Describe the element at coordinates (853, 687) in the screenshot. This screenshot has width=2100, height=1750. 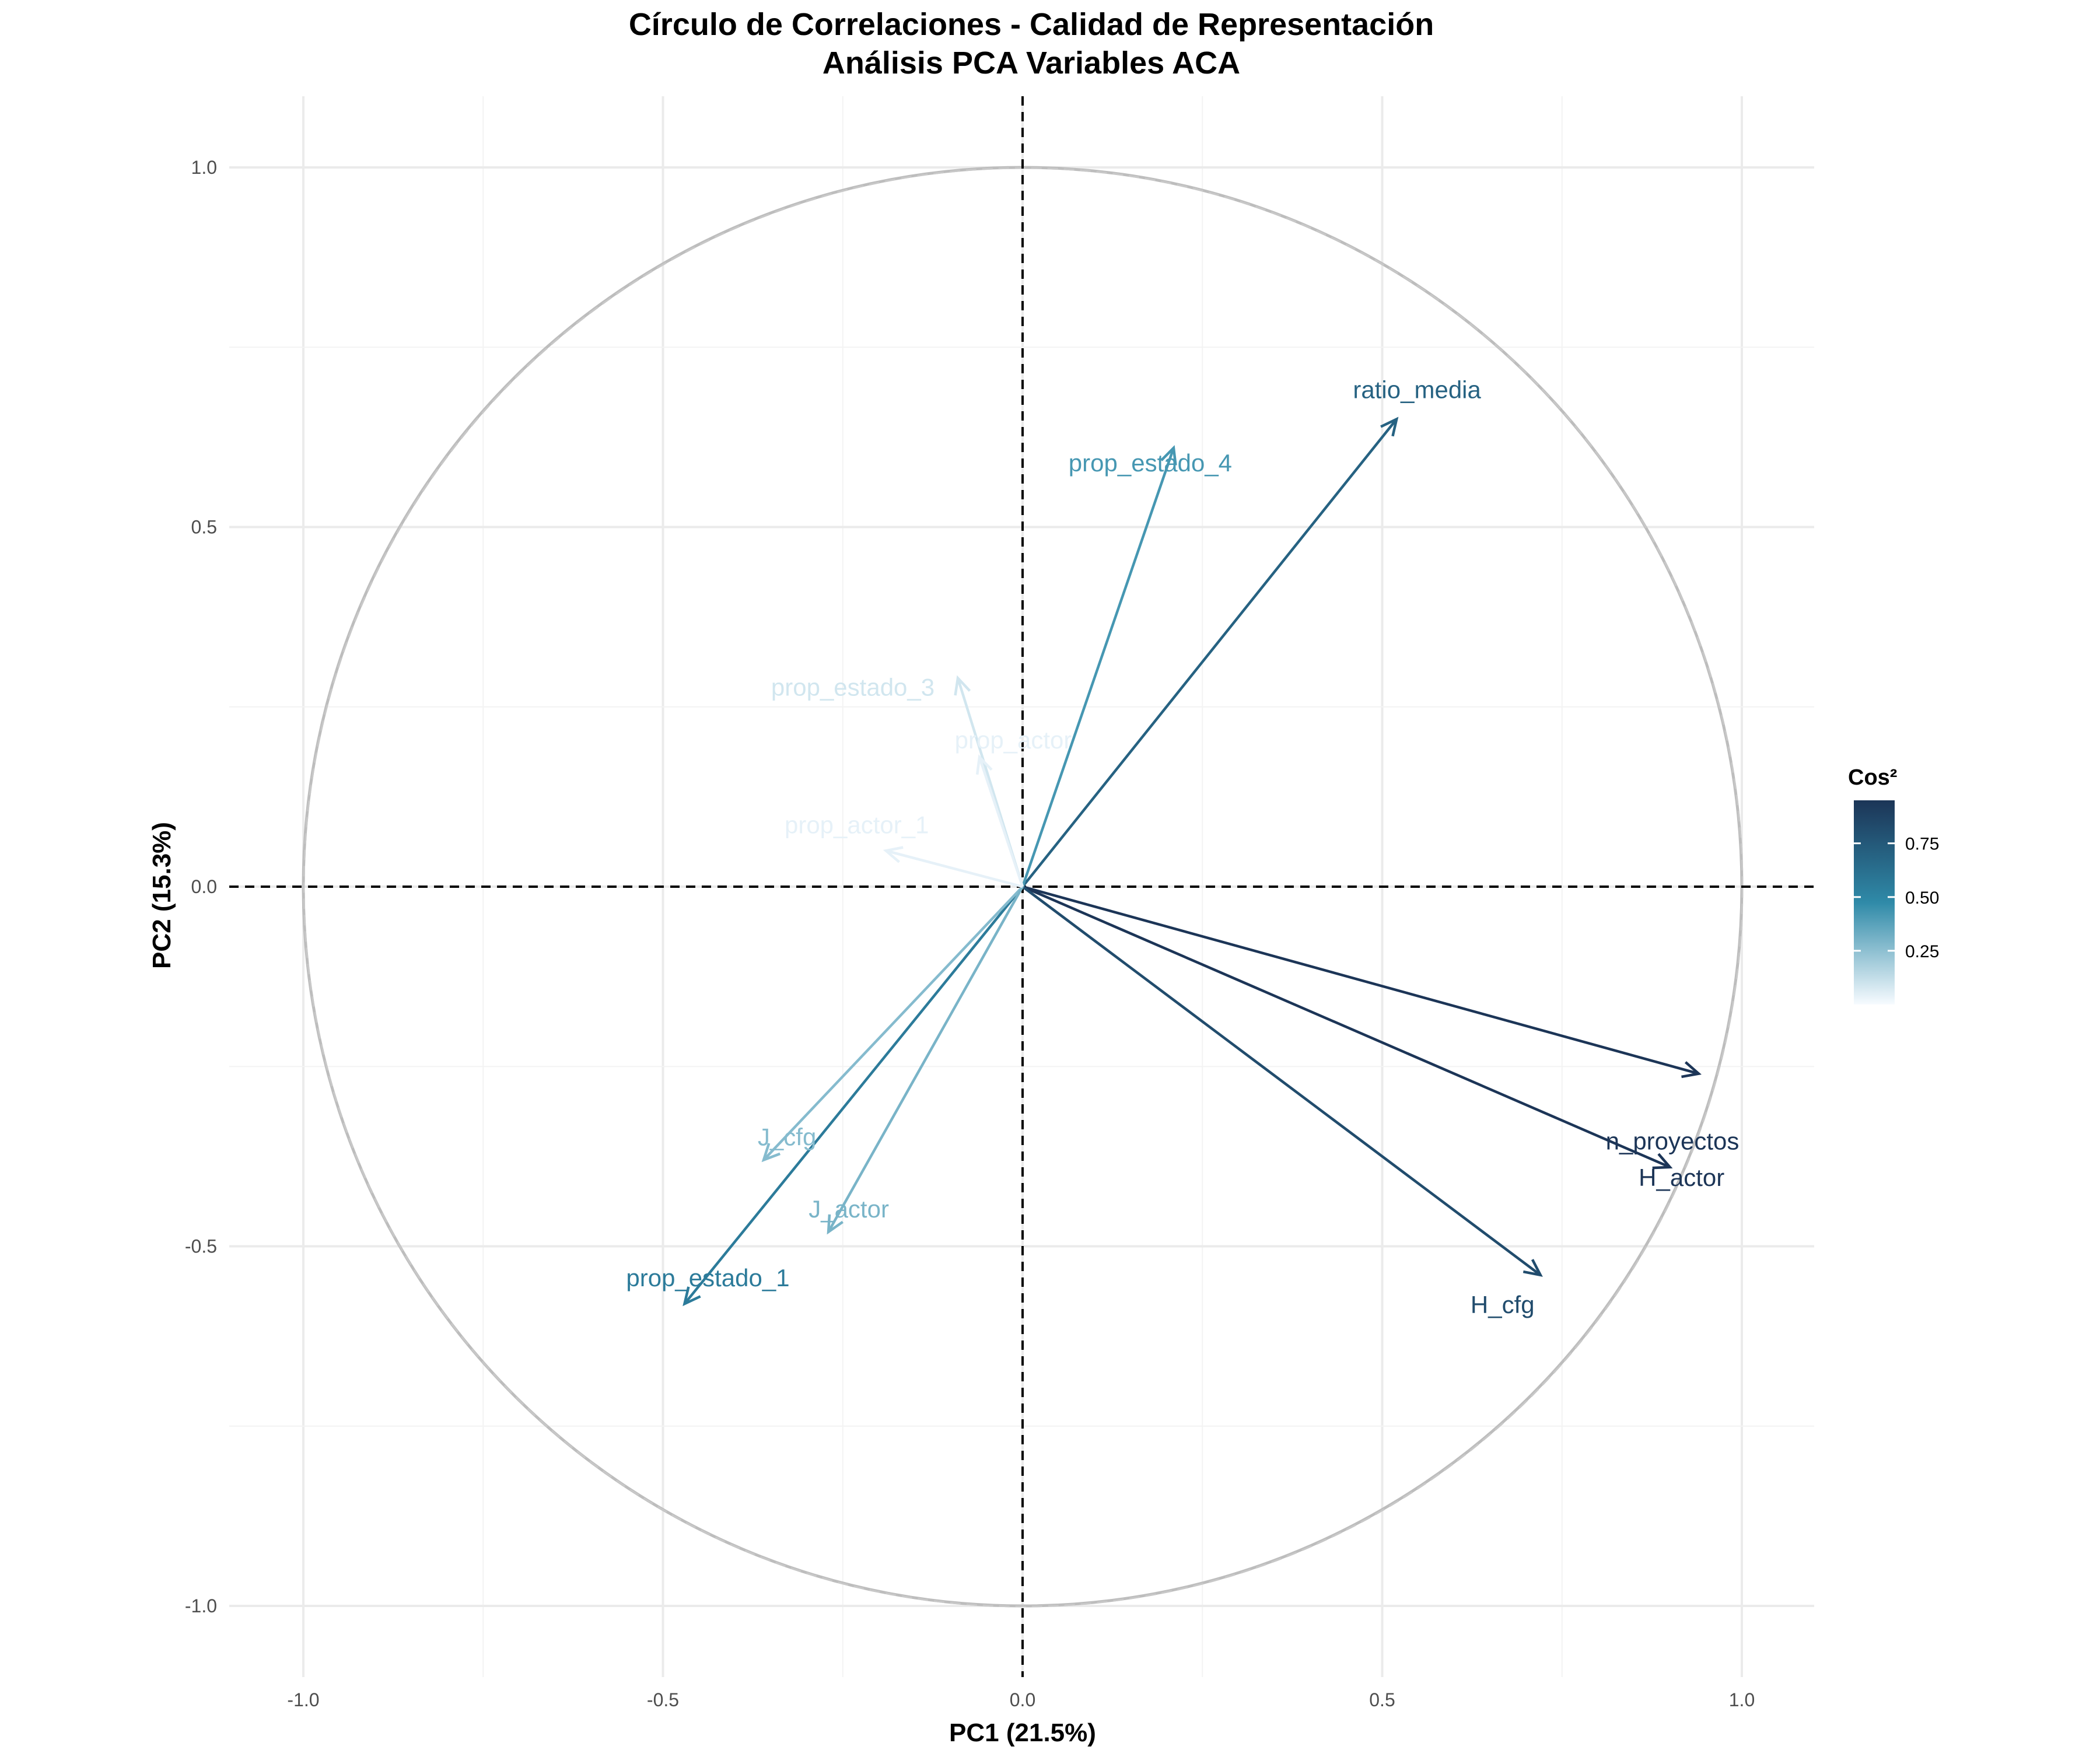
I see `label-prop_estado_3: prop_estado_3` at that location.